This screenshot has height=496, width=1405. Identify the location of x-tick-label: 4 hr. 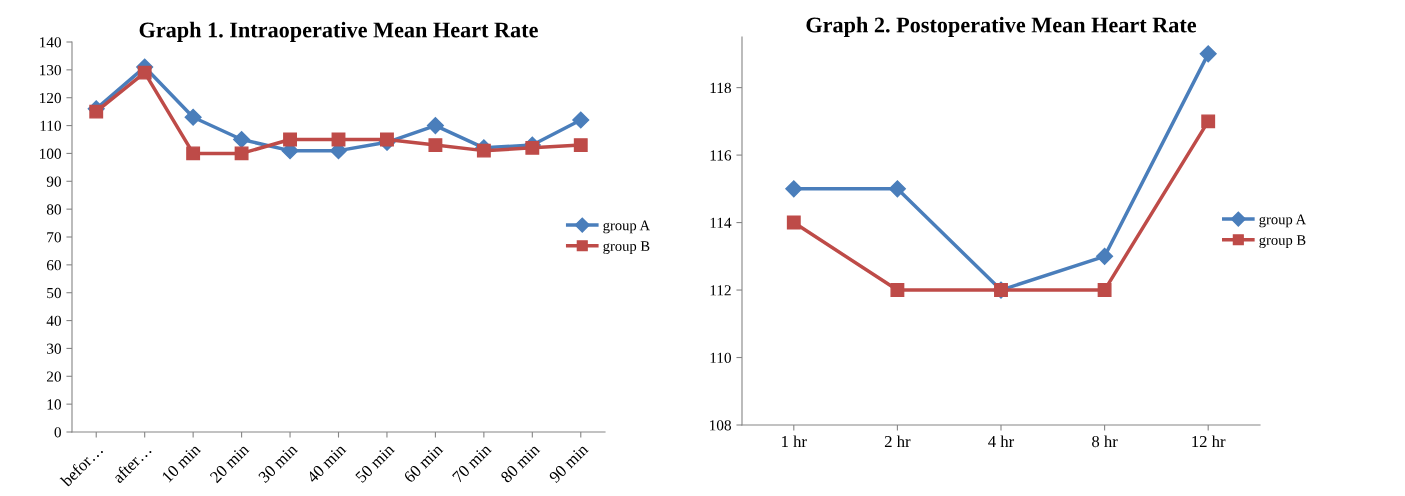
(1001, 441).